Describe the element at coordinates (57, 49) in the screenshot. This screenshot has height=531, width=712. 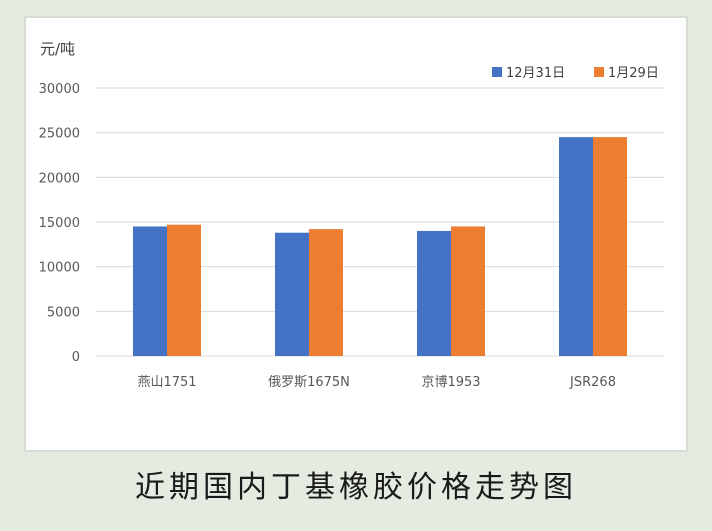
I see `y-axis-unit-label: 元/吨` at that location.